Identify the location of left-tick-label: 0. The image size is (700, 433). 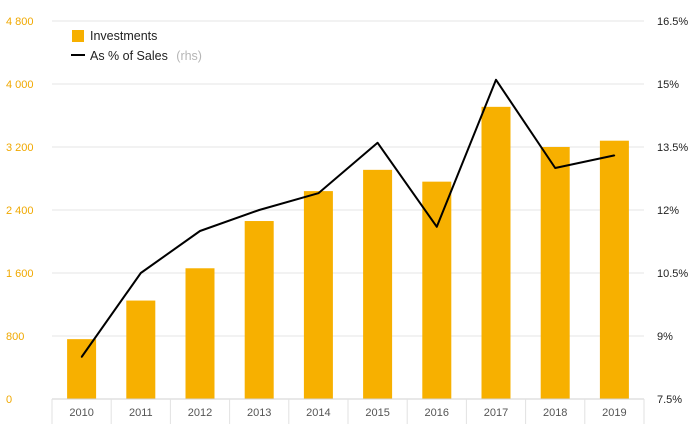
(9, 400).